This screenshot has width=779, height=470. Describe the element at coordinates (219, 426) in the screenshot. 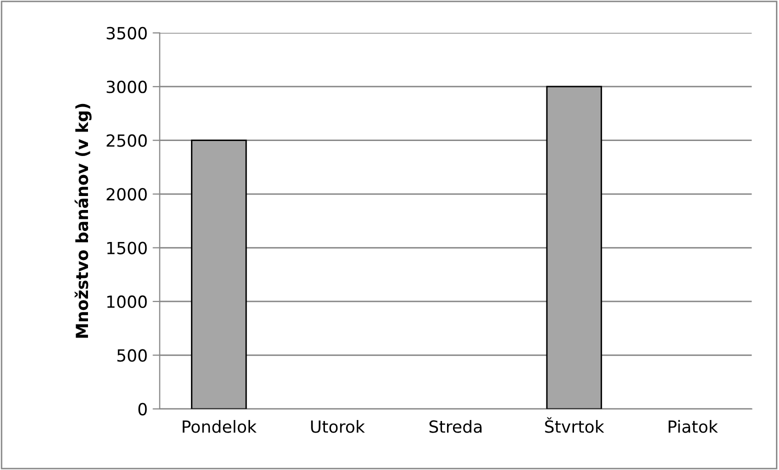

I see `x-tick-label: Pondelok` at that location.